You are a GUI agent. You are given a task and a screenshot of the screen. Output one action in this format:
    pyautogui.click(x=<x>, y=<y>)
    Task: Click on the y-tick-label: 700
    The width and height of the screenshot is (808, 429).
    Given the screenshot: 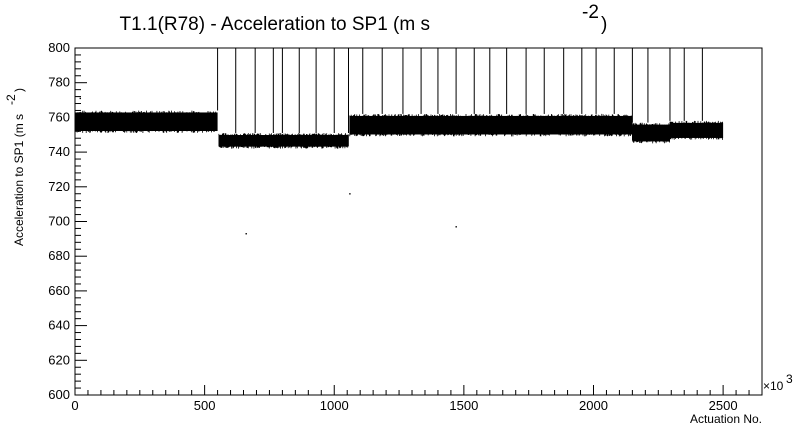 What is the action you would take?
    pyautogui.click(x=59, y=221)
    